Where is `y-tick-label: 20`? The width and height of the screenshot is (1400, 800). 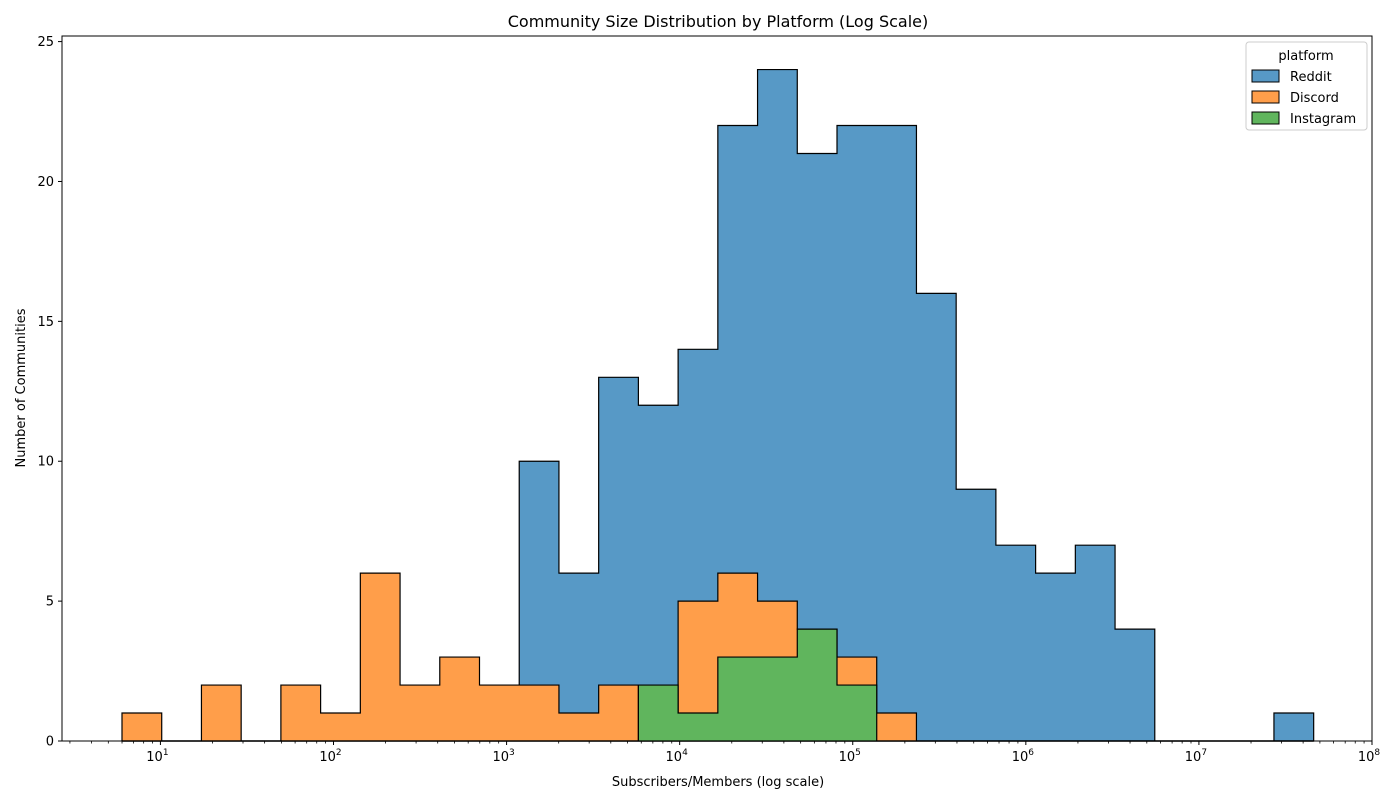
y-tick-label: 20 is located at coordinates (45, 182).